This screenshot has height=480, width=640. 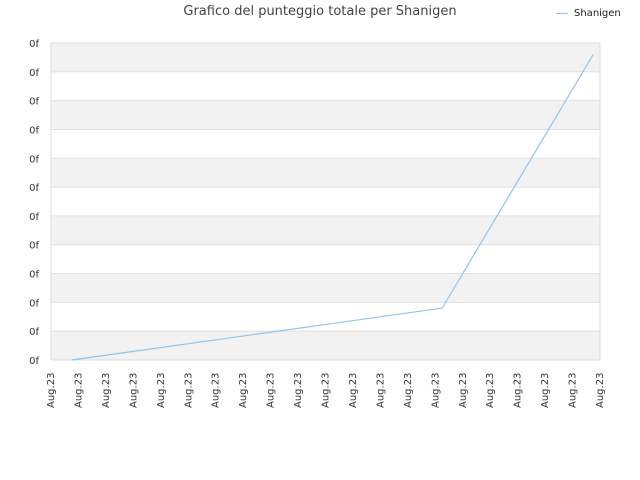 I want to click on legend-swatch, so click(x=562, y=13).